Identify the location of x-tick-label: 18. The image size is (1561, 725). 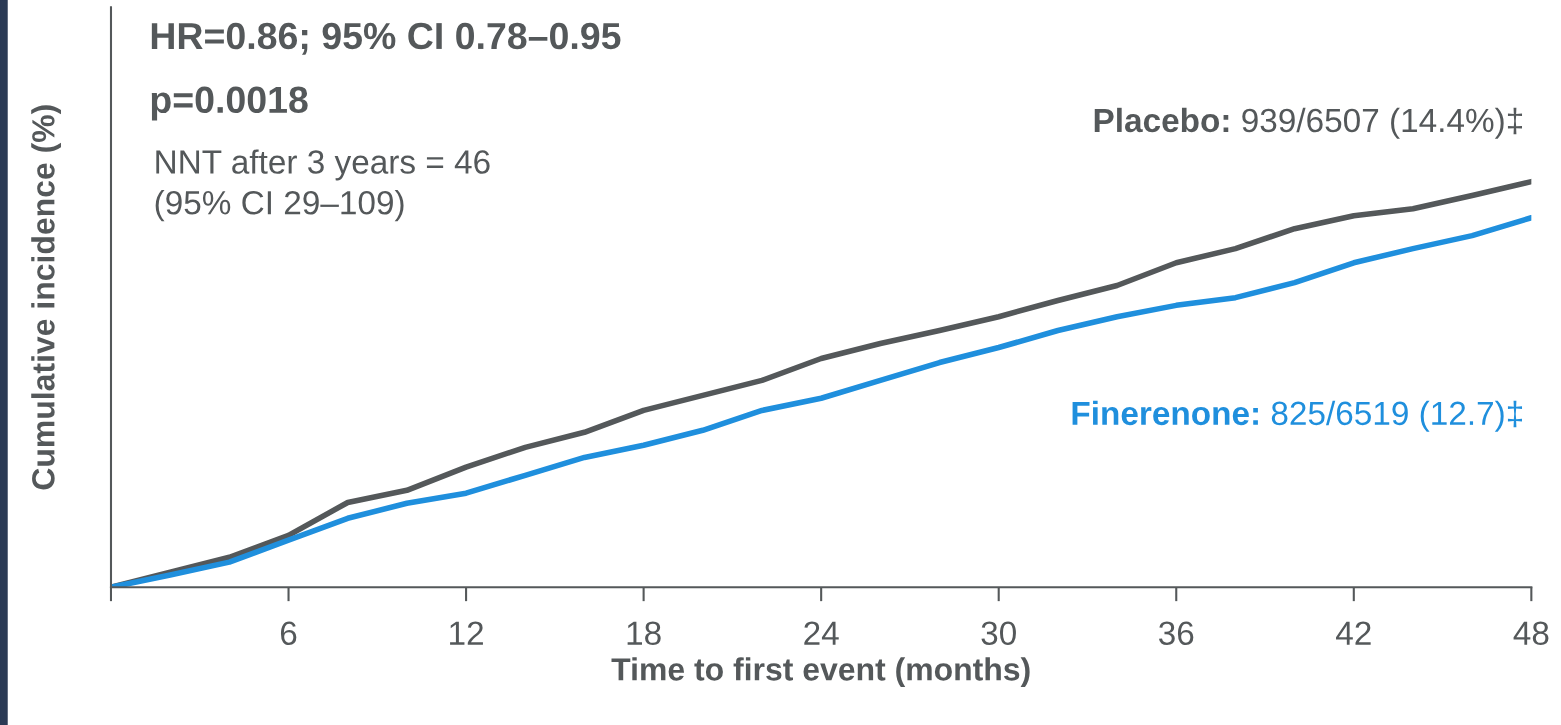
(644, 633).